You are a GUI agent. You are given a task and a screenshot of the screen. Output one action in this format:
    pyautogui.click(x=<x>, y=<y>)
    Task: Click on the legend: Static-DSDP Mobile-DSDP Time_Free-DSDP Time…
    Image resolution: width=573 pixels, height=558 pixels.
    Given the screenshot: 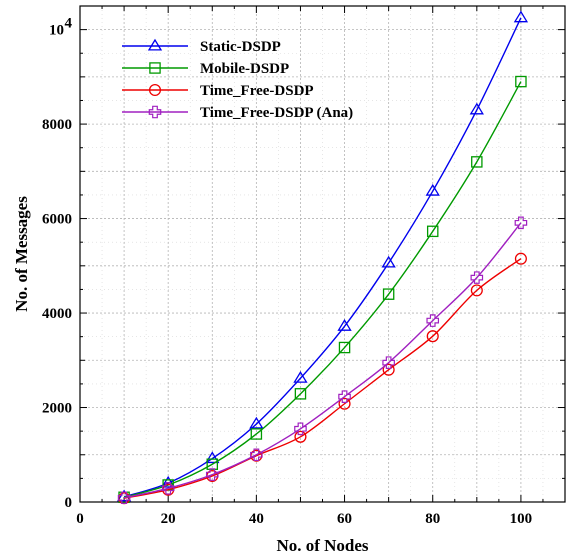 What is the action you would take?
    pyautogui.click(x=237, y=79)
    